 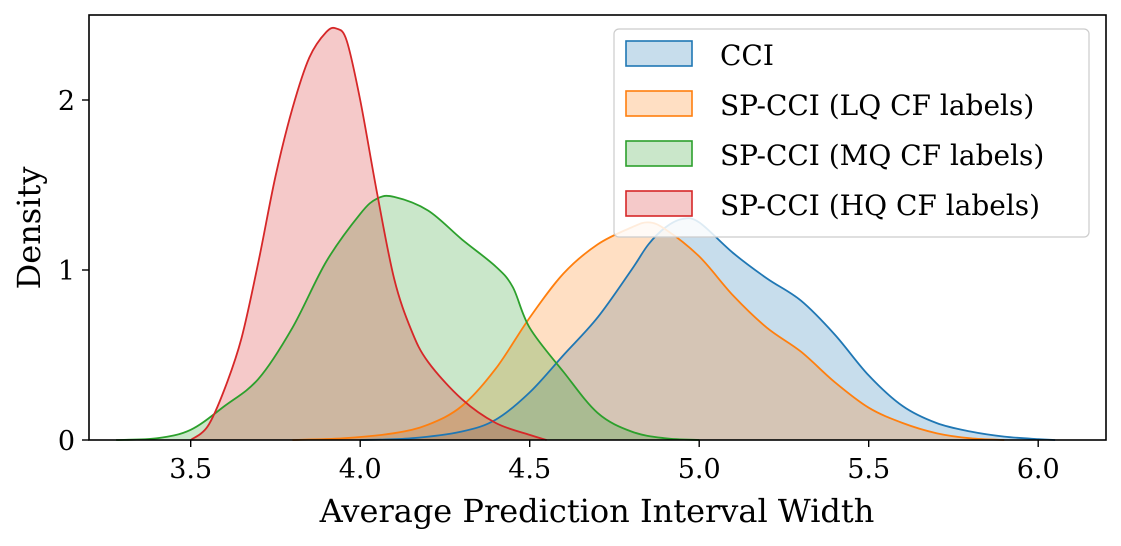 I want to click on x-tick-label: 3.5, so click(x=190, y=469).